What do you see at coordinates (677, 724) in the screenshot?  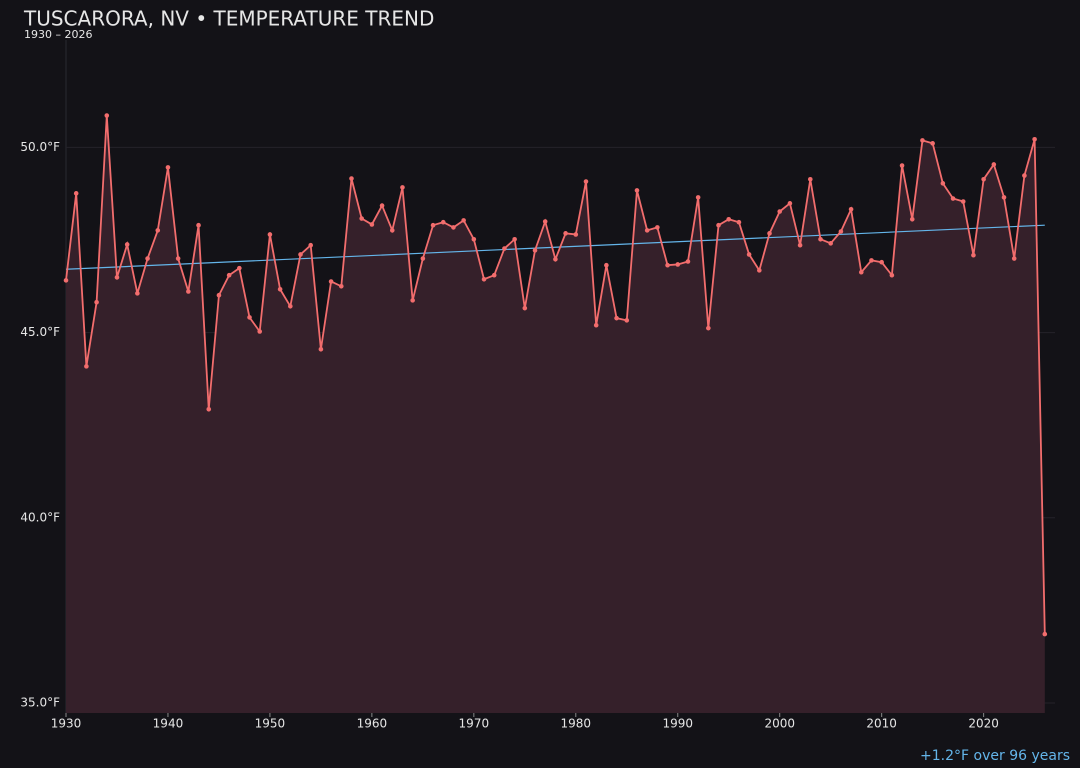 I see `x-tick-label: 1990` at bounding box center [677, 724].